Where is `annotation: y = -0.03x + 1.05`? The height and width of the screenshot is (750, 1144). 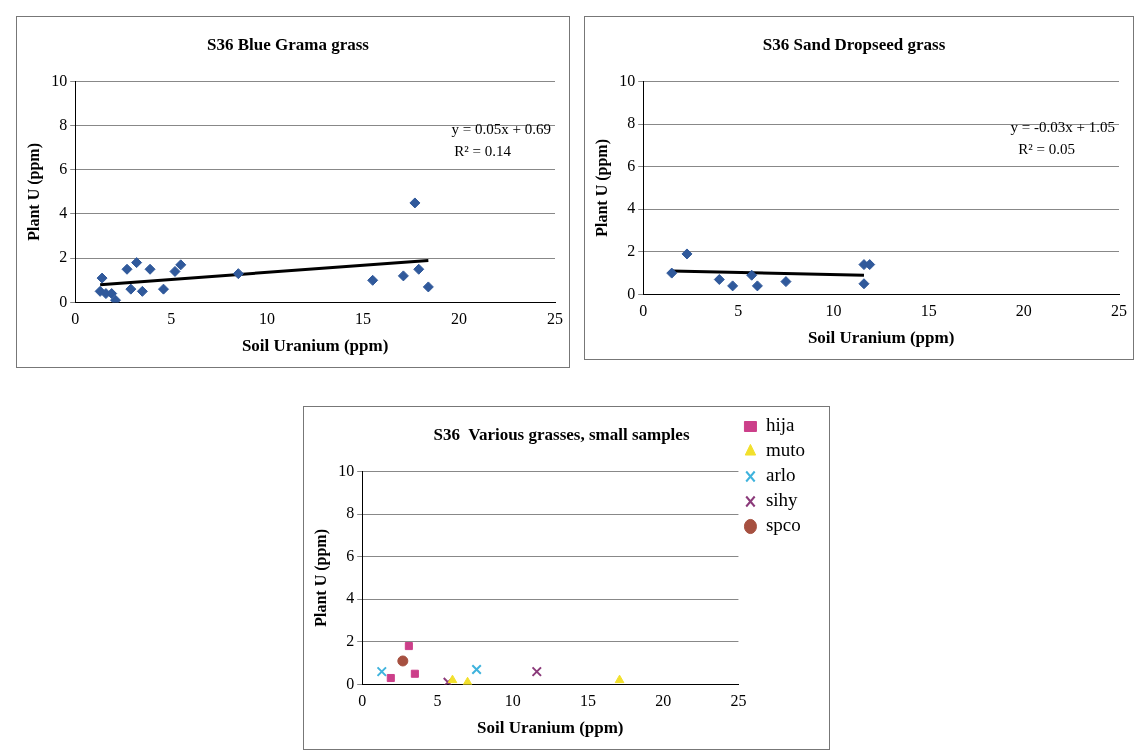 annotation: y = -0.03x + 1.05 is located at coordinates (1062, 126).